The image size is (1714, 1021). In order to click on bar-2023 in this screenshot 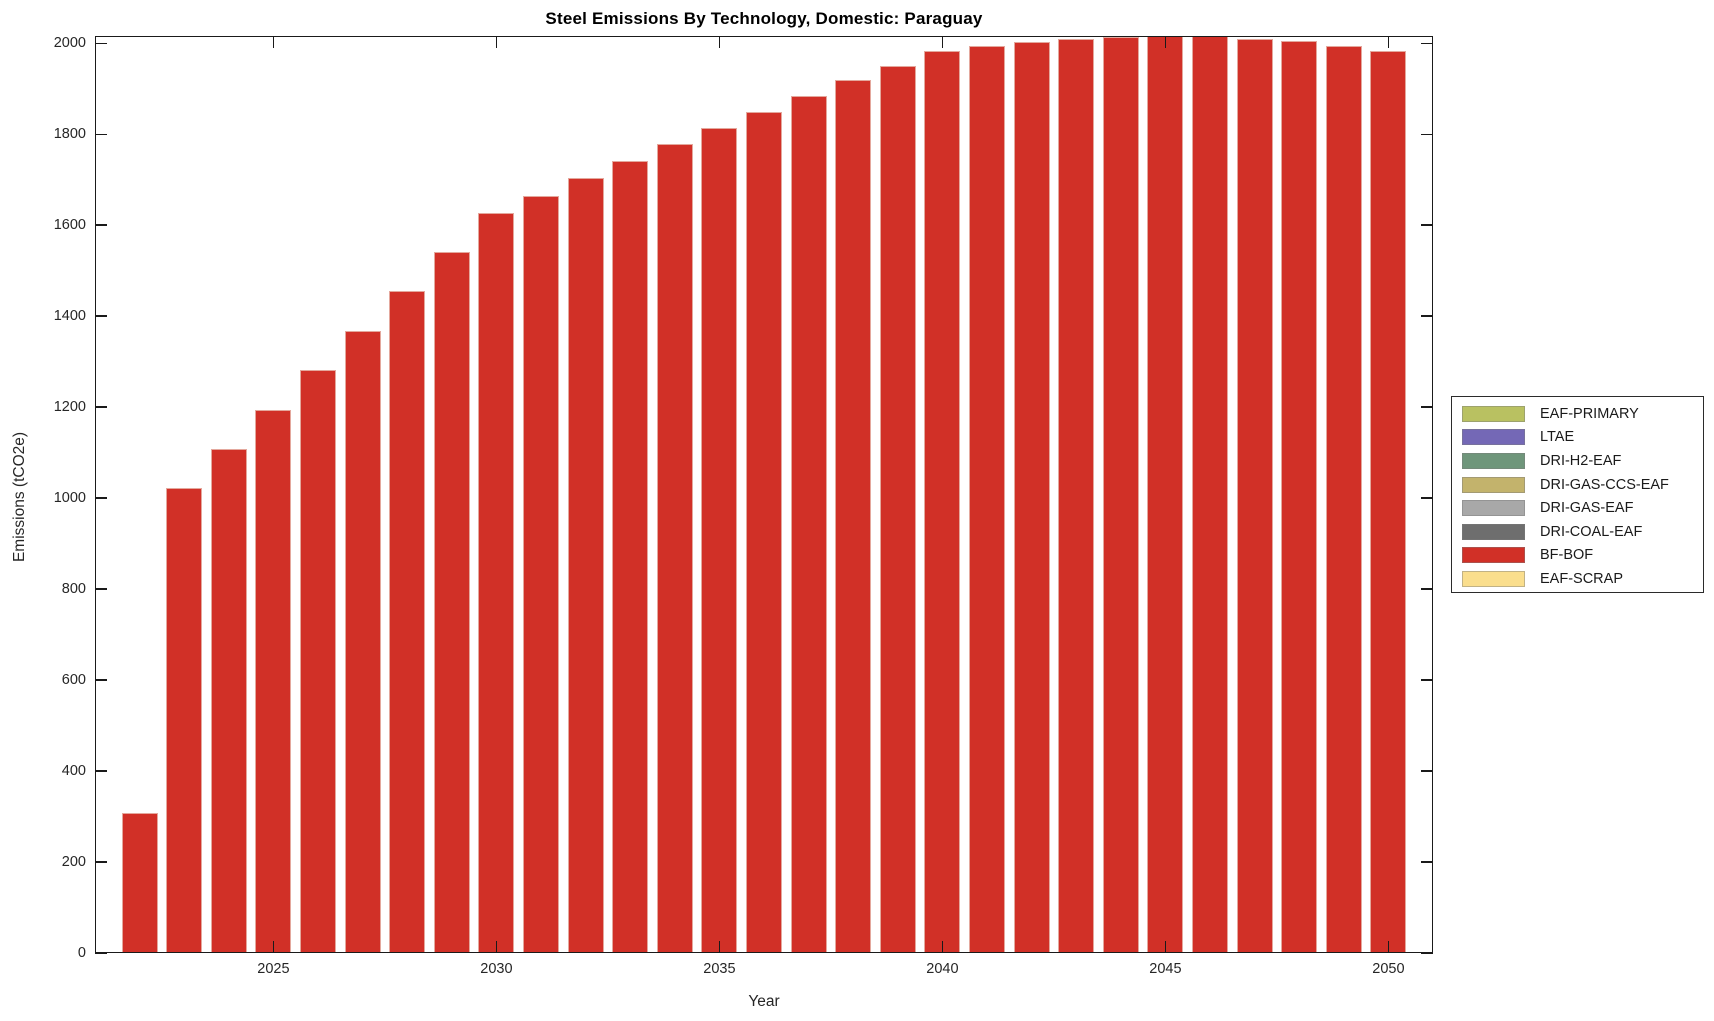, I will do `click(184, 720)`.